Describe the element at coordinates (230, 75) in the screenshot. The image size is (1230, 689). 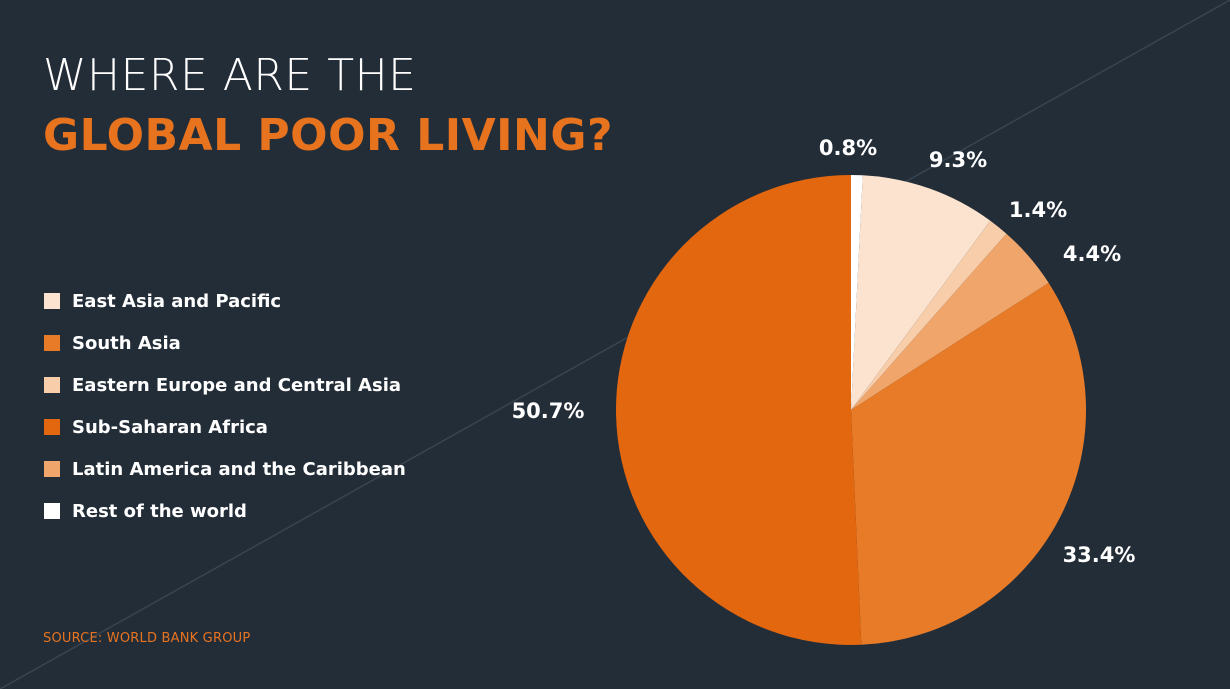
I see `title-line-1: WHERE ARE THE` at that location.